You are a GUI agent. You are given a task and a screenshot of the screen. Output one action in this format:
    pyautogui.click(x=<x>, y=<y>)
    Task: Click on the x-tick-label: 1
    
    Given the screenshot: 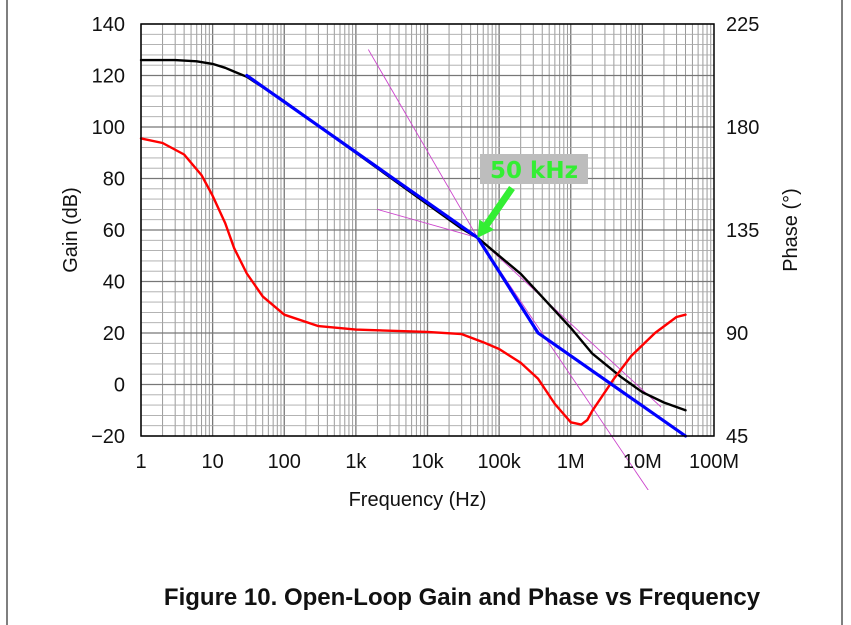 What is the action you would take?
    pyautogui.click(x=140, y=462)
    